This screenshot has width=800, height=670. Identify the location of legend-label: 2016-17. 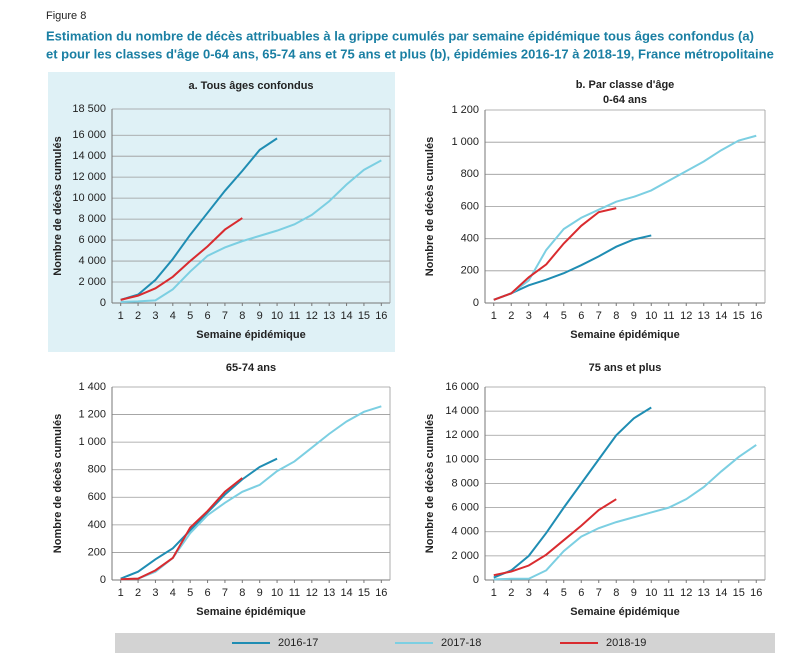
(298, 643).